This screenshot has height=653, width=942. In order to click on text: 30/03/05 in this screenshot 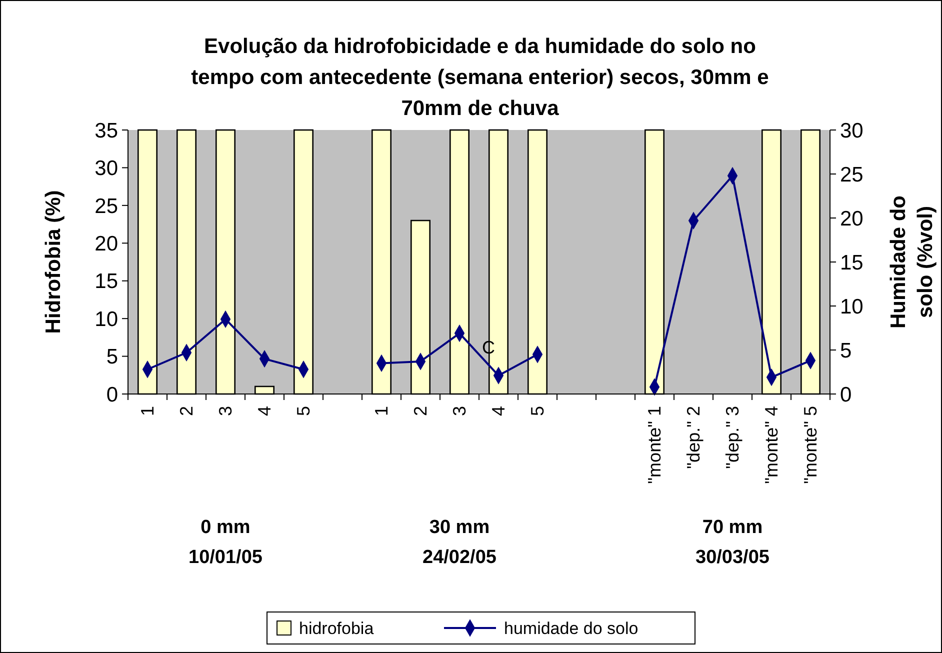, I will do `click(733, 557)`.